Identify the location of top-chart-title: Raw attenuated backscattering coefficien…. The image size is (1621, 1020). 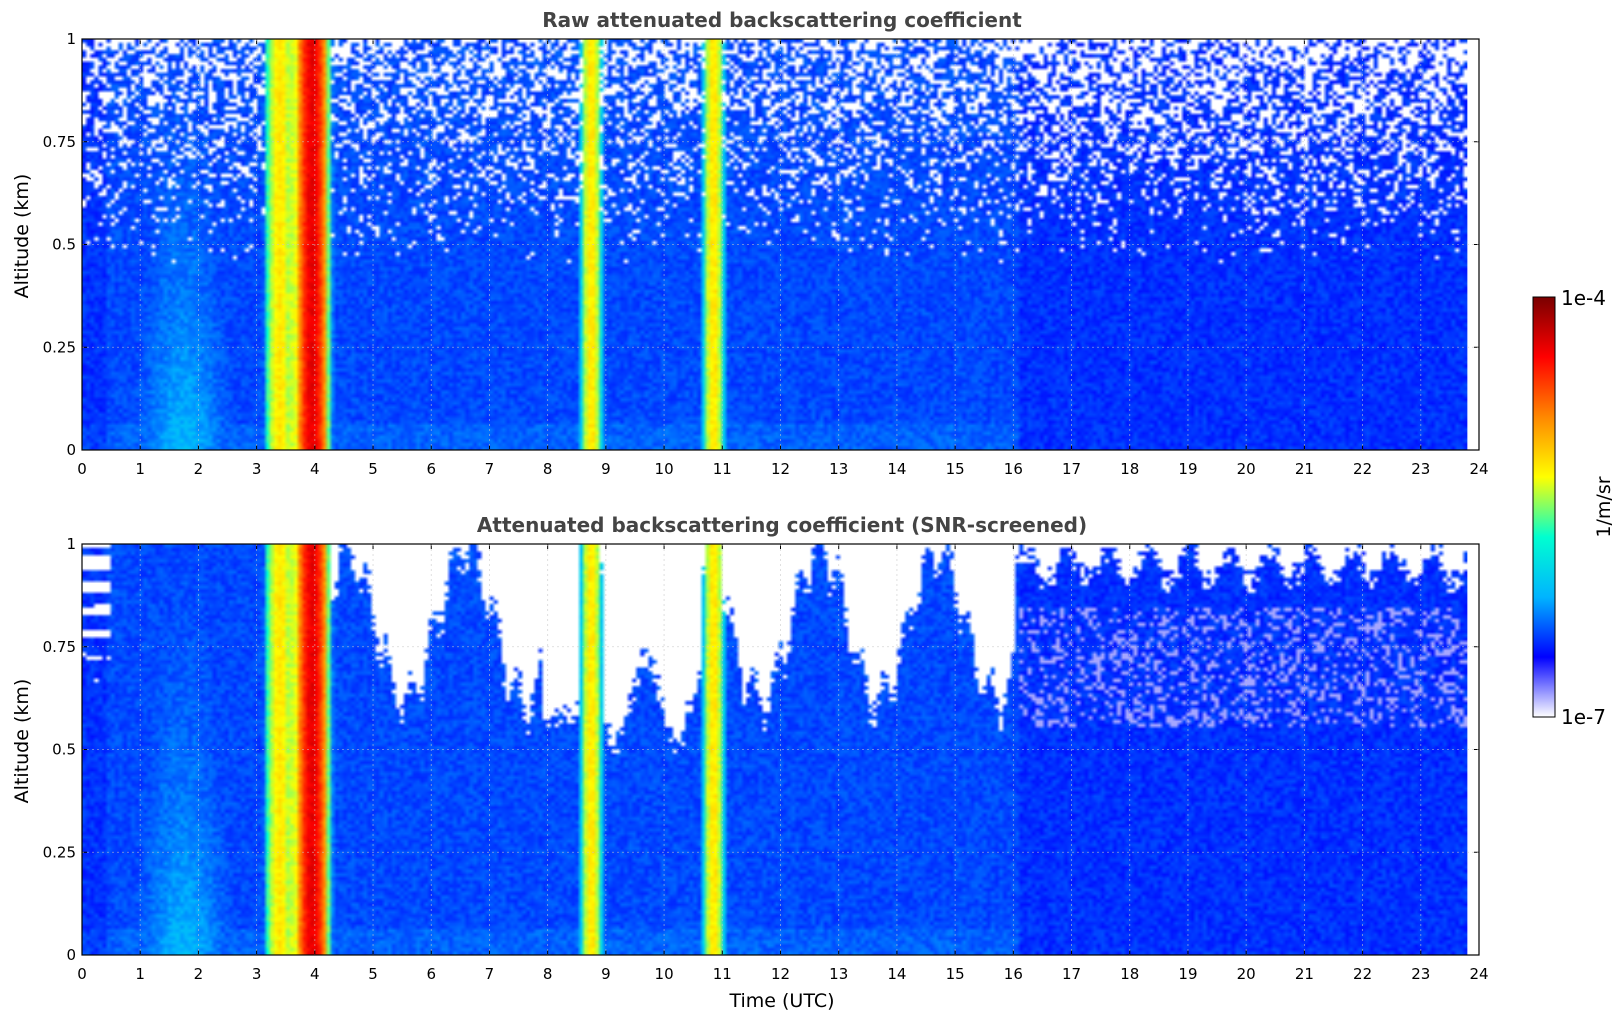
(782, 20).